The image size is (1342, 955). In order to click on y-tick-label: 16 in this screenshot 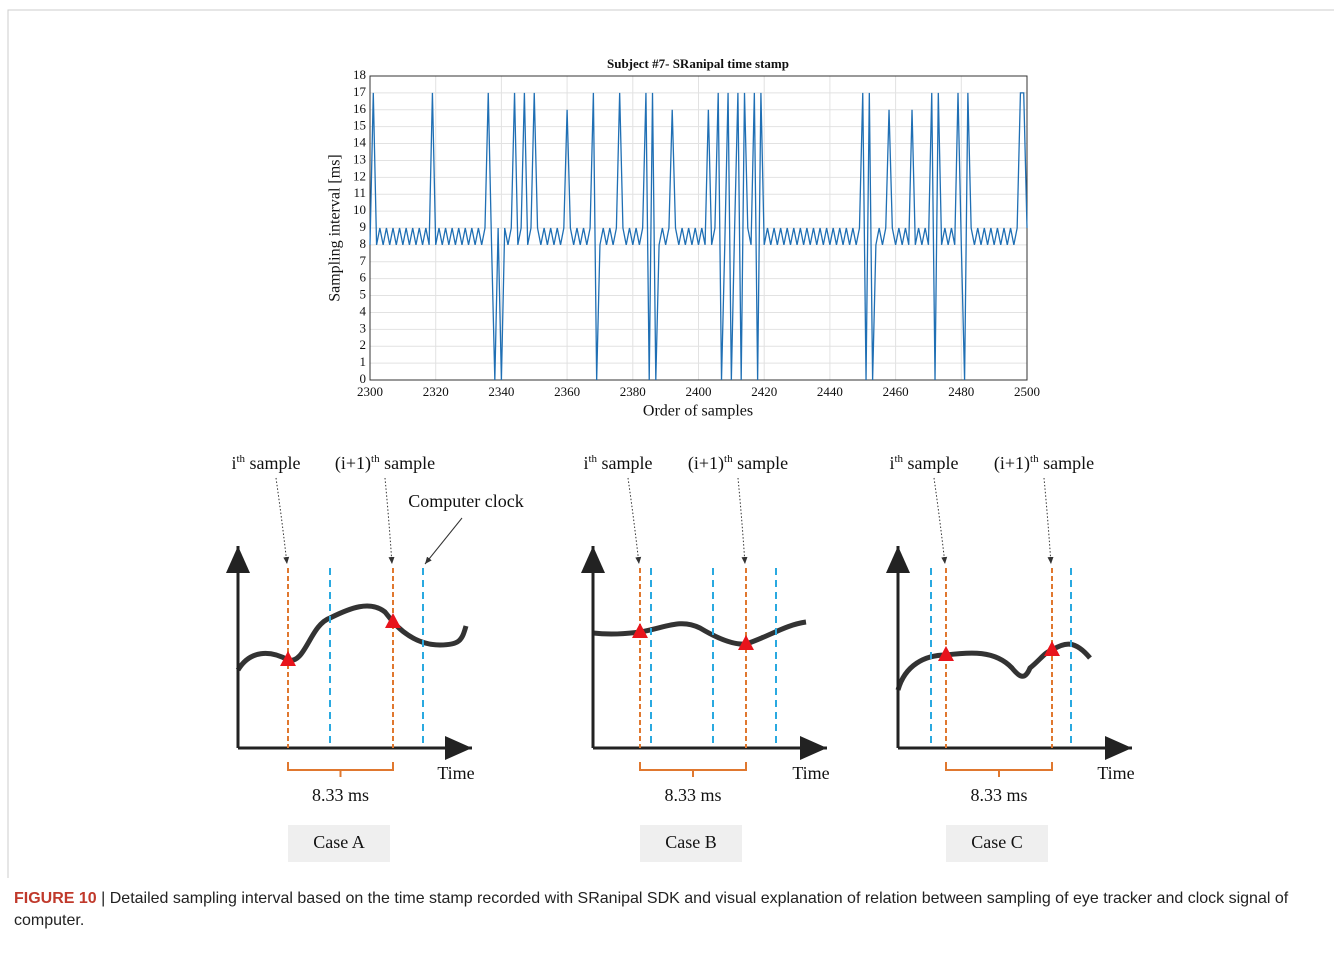, I will do `click(360, 108)`.